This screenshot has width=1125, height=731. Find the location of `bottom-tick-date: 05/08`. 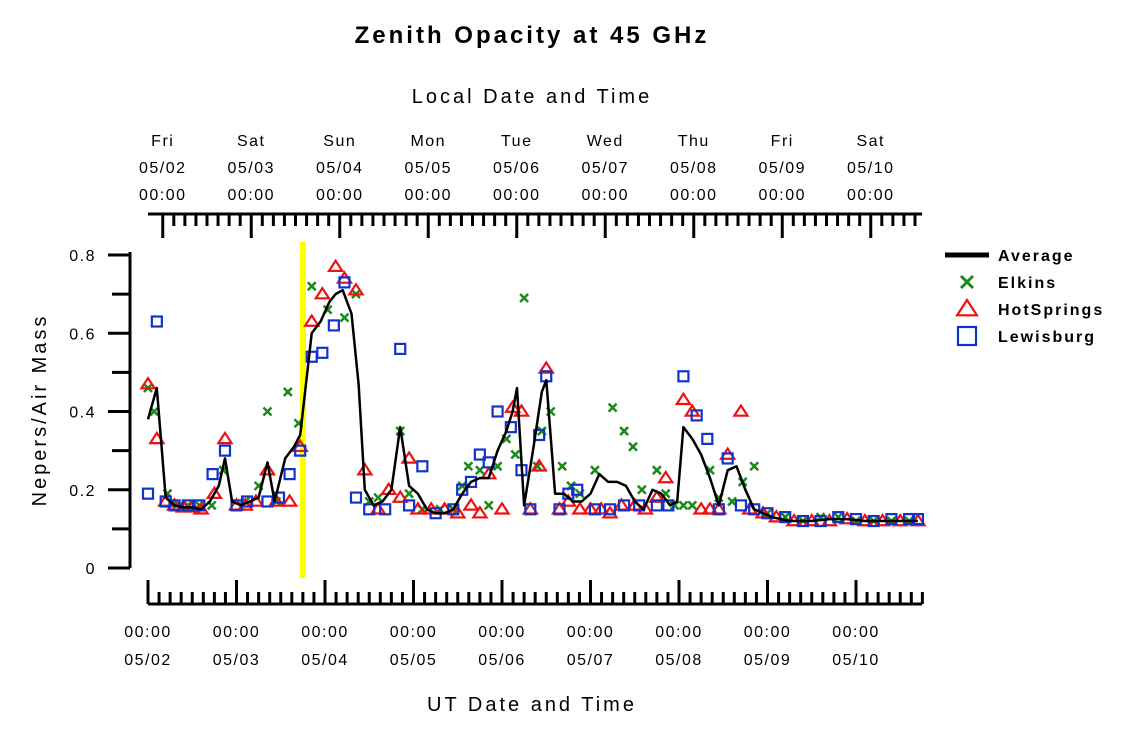

bottom-tick-date: 05/08 is located at coordinates (679, 660).